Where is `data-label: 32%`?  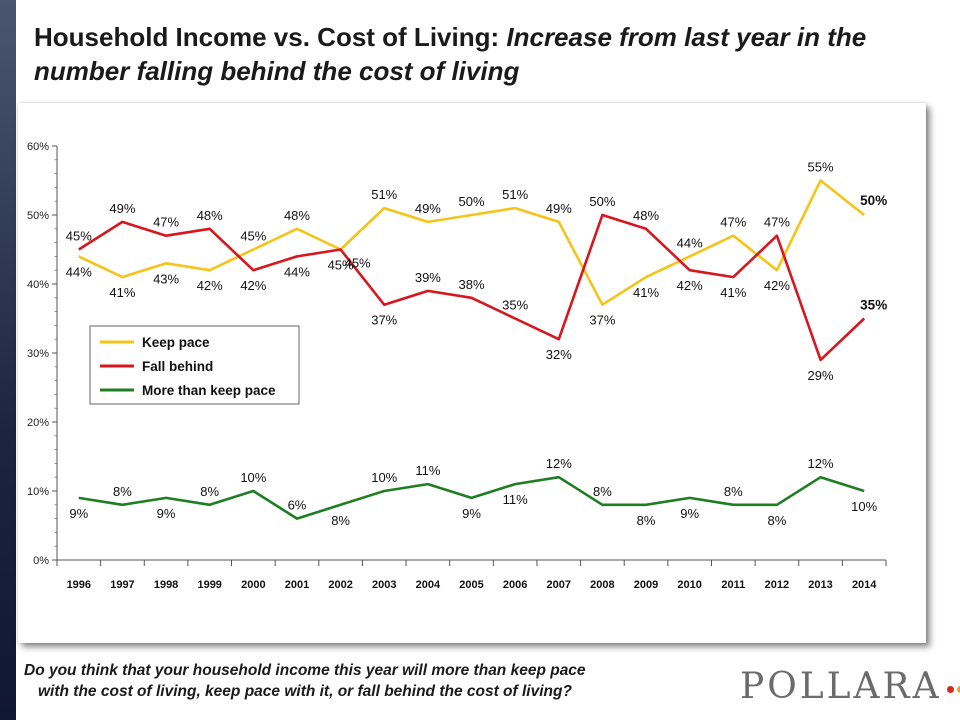
data-label: 32% is located at coordinates (559, 354).